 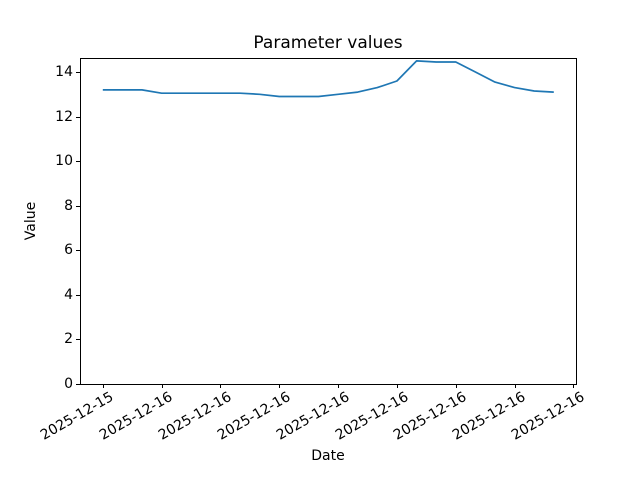 I want to click on y-axis-label: Value, so click(x=31, y=221).